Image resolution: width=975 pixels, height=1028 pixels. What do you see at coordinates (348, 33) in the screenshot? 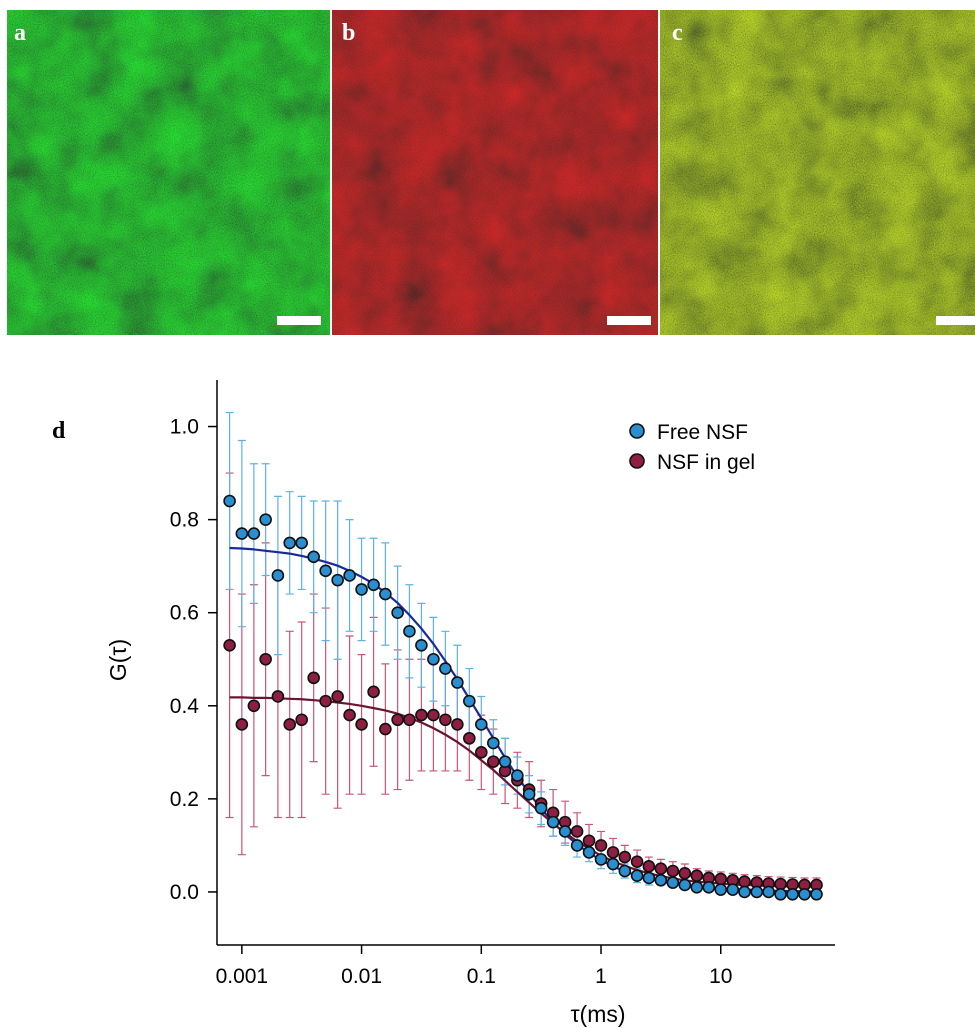
I see `panel-label: b` at bounding box center [348, 33].